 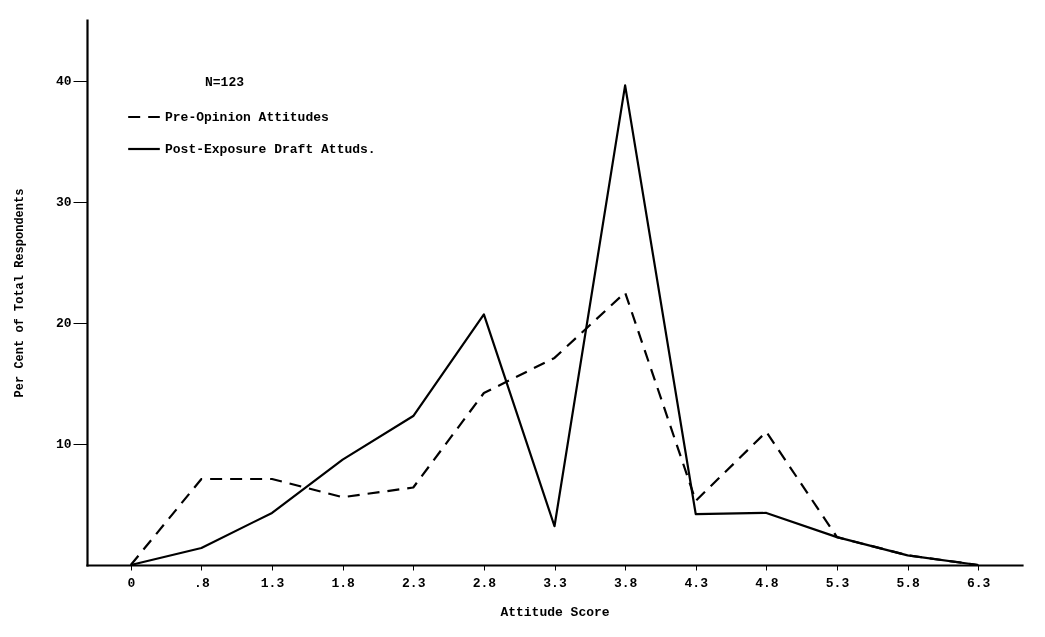 I want to click on annotation: N=123, so click(x=225, y=82).